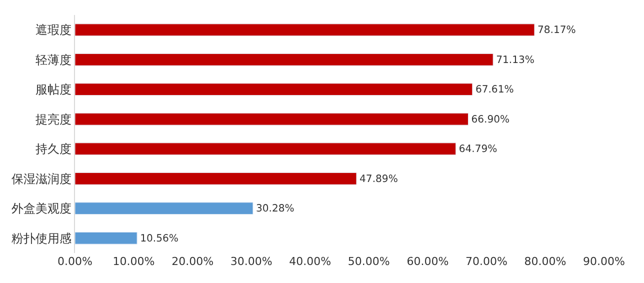 The width and height of the screenshot is (644, 283). Describe the element at coordinates (379, 179) in the screenshot. I see `data-label: 47.89%` at that location.